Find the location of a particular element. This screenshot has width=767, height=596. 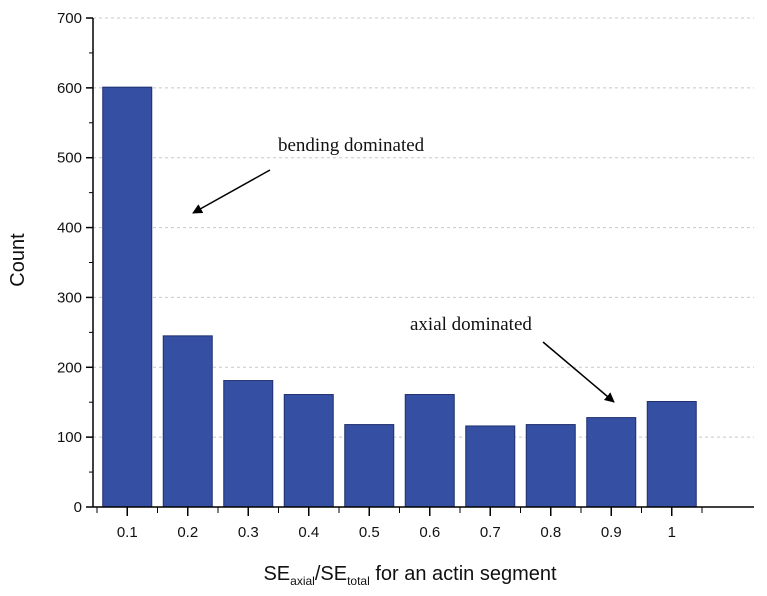

x-tick-label: 0.4 is located at coordinates (308, 532).